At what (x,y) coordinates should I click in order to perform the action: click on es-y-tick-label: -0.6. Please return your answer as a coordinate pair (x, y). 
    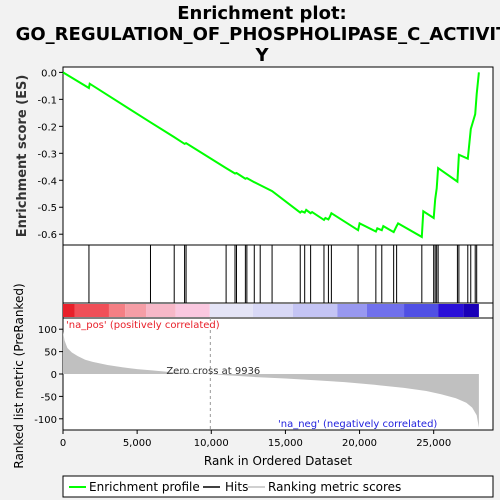
    Looking at the image, I should click on (47, 235).